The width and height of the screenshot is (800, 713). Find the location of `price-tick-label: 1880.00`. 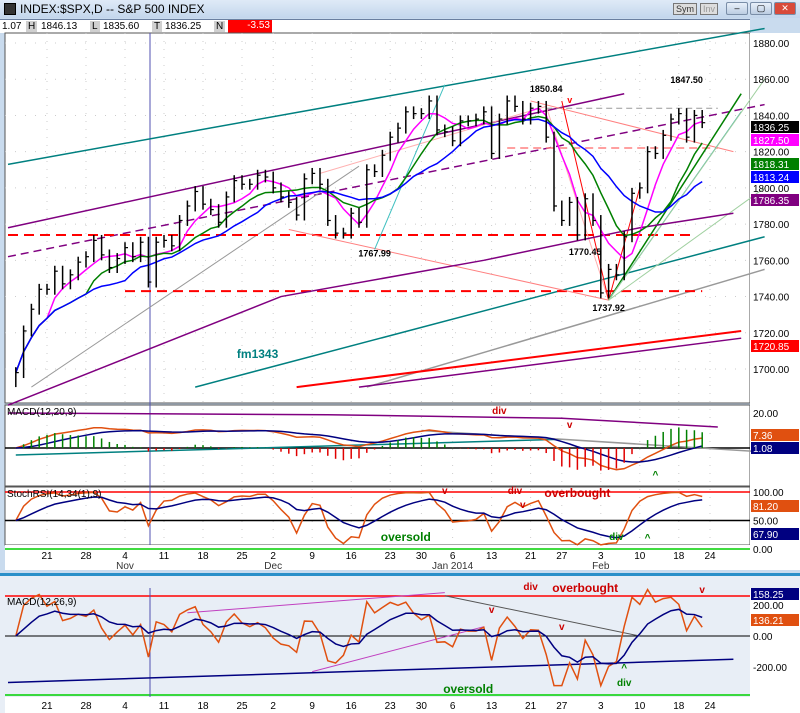

price-tick-label: 1880.00 is located at coordinates (771, 44).